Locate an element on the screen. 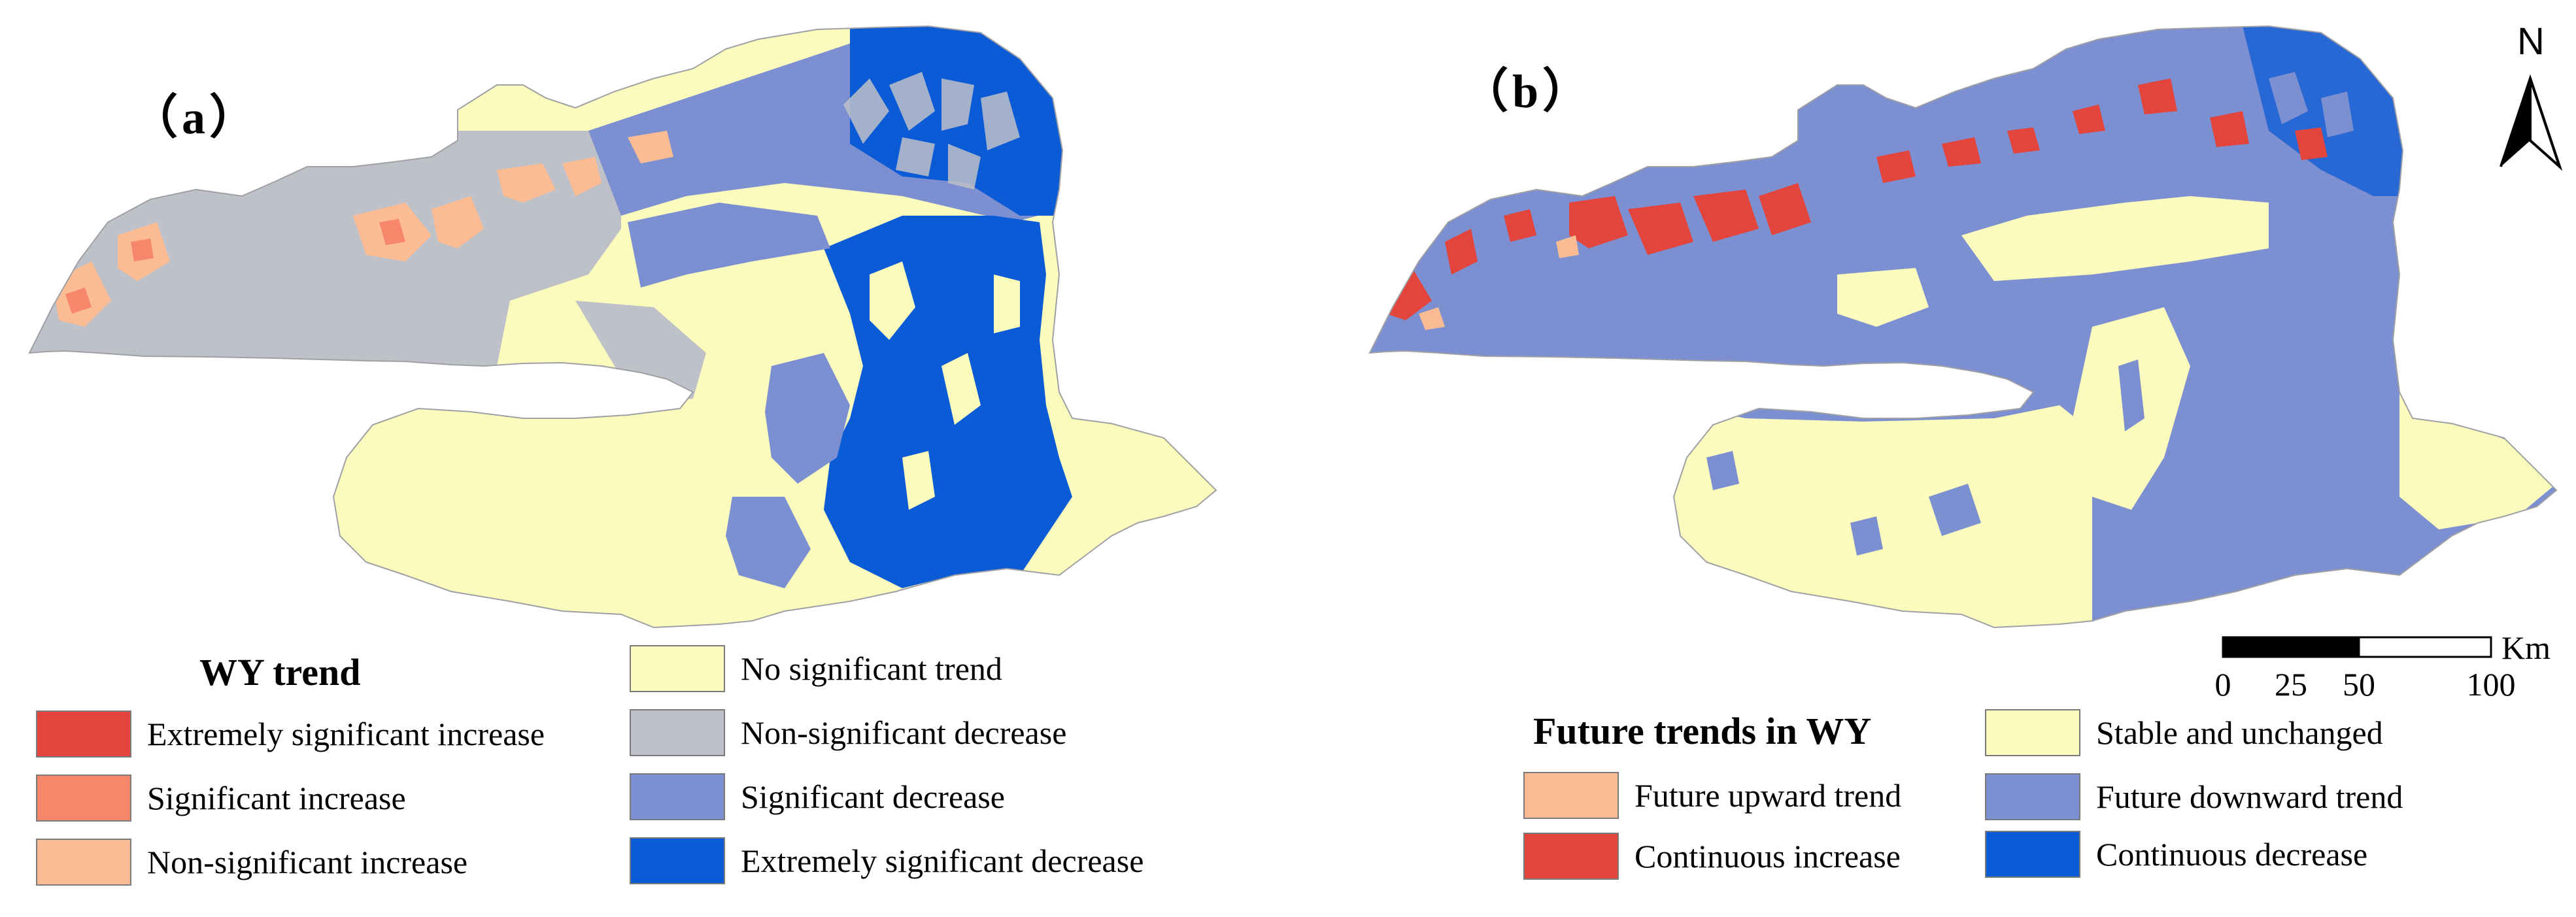  north-label: N is located at coordinates (2531, 41).